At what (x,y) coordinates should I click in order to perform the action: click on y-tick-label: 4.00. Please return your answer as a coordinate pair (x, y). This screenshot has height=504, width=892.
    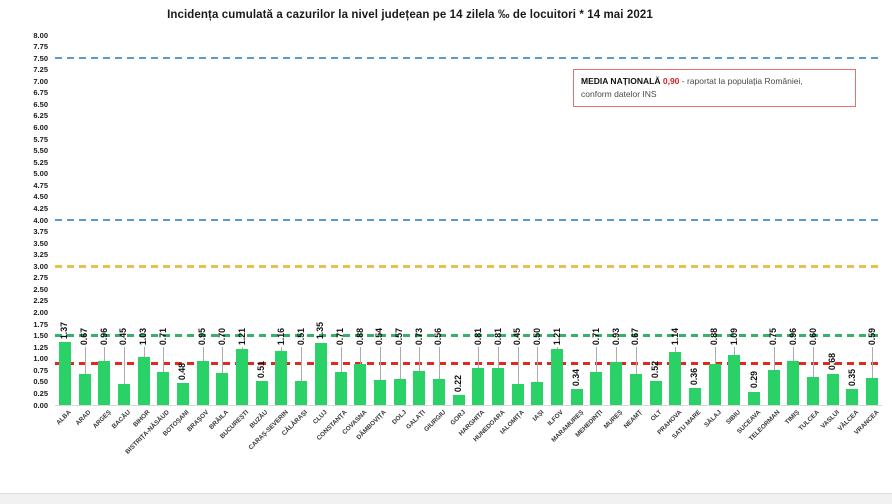
    Looking at the image, I should click on (40, 220).